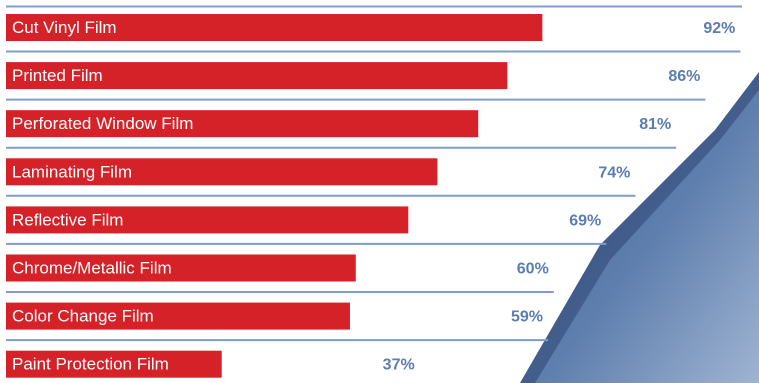  Describe the element at coordinates (102, 123) in the screenshot. I see `bar-category-label: Perforated Window Film` at that location.